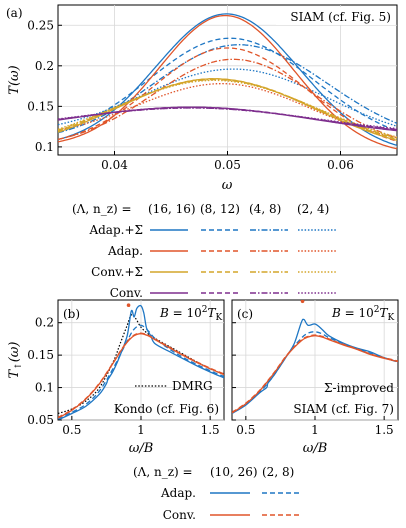  What do you see at coordinates (227, 165) in the screenshot?
I see `a-xtick-label-1: 0.05` at bounding box center [227, 165].